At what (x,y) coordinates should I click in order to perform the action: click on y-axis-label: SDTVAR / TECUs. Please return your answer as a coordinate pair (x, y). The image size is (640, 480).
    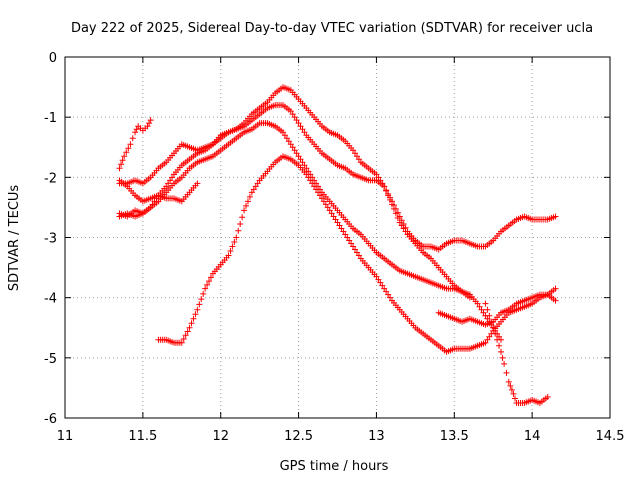
    Looking at the image, I should click on (14, 238).